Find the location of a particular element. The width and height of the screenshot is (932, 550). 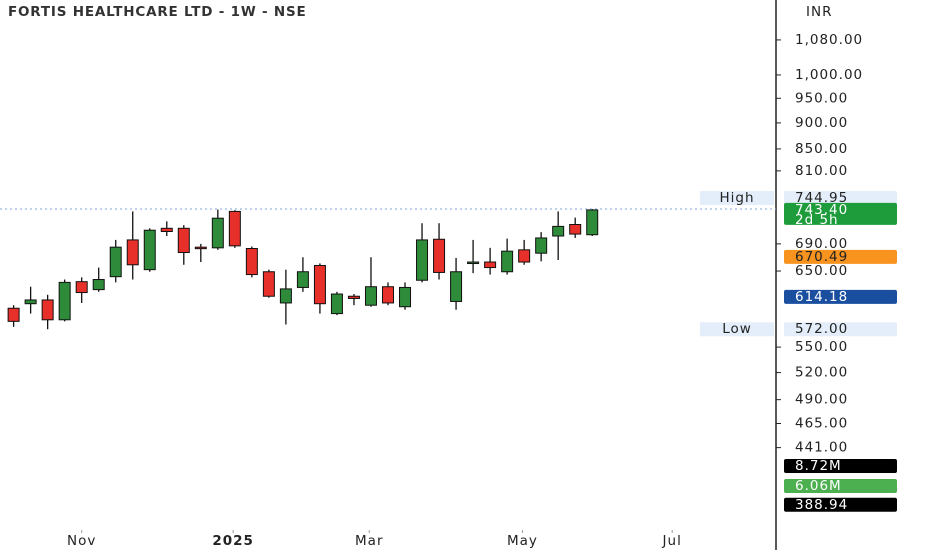

y-tick-label: 650.00 is located at coordinates (821, 271).